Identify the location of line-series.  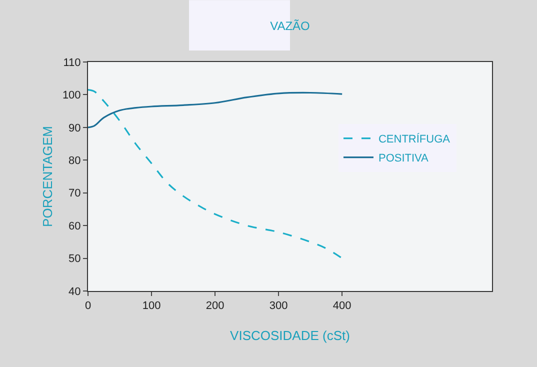
(215, 110).